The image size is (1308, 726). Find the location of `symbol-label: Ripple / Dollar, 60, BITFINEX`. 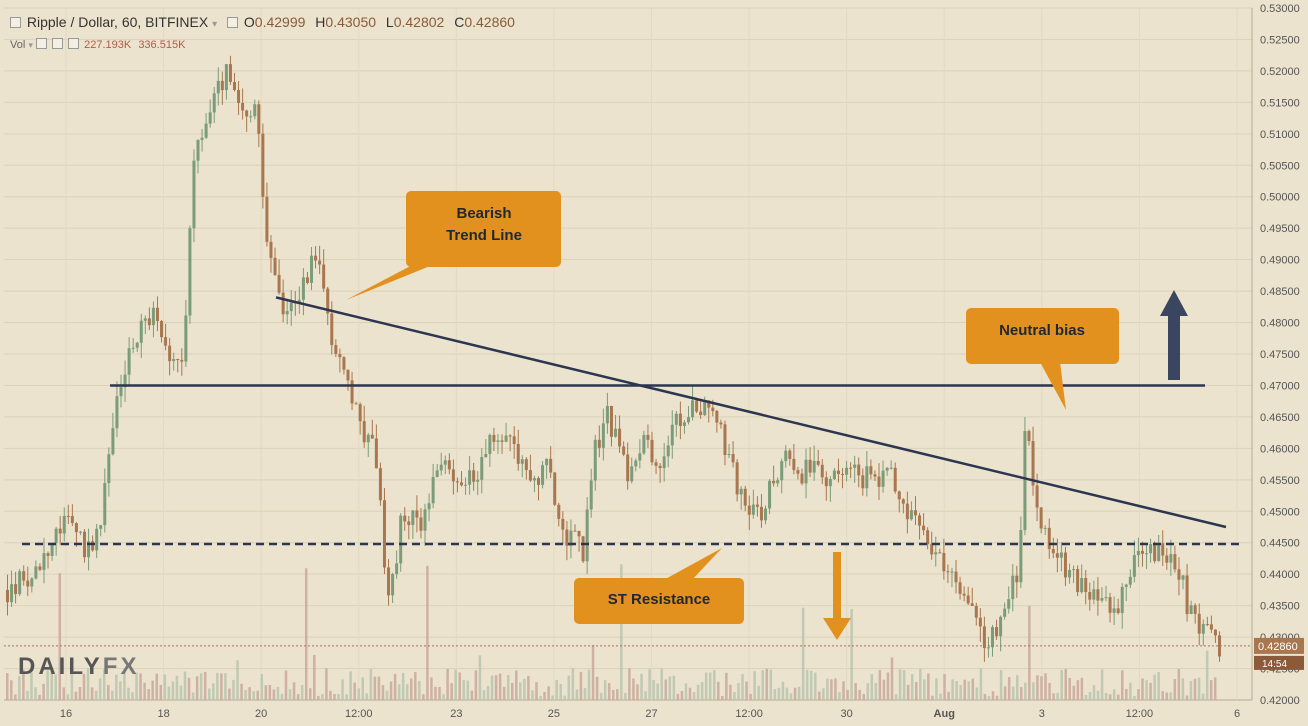

symbol-label: Ripple / Dollar, 60, BITFINEX is located at coordinates (117, 22).